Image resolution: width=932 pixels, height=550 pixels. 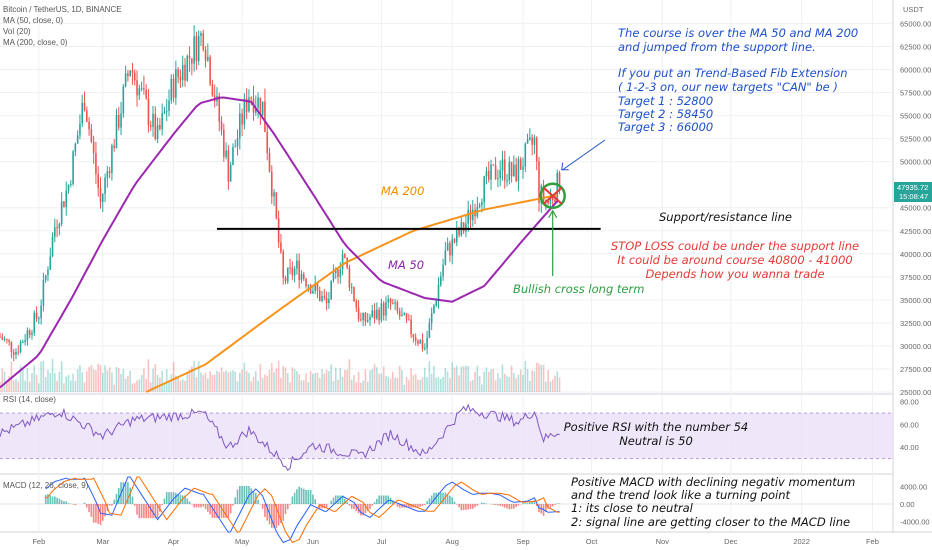 What do you see at coordinates (663, 541) in the screenshot?
I see `time-tick-label: Nov` at bounding box center [663, 541].